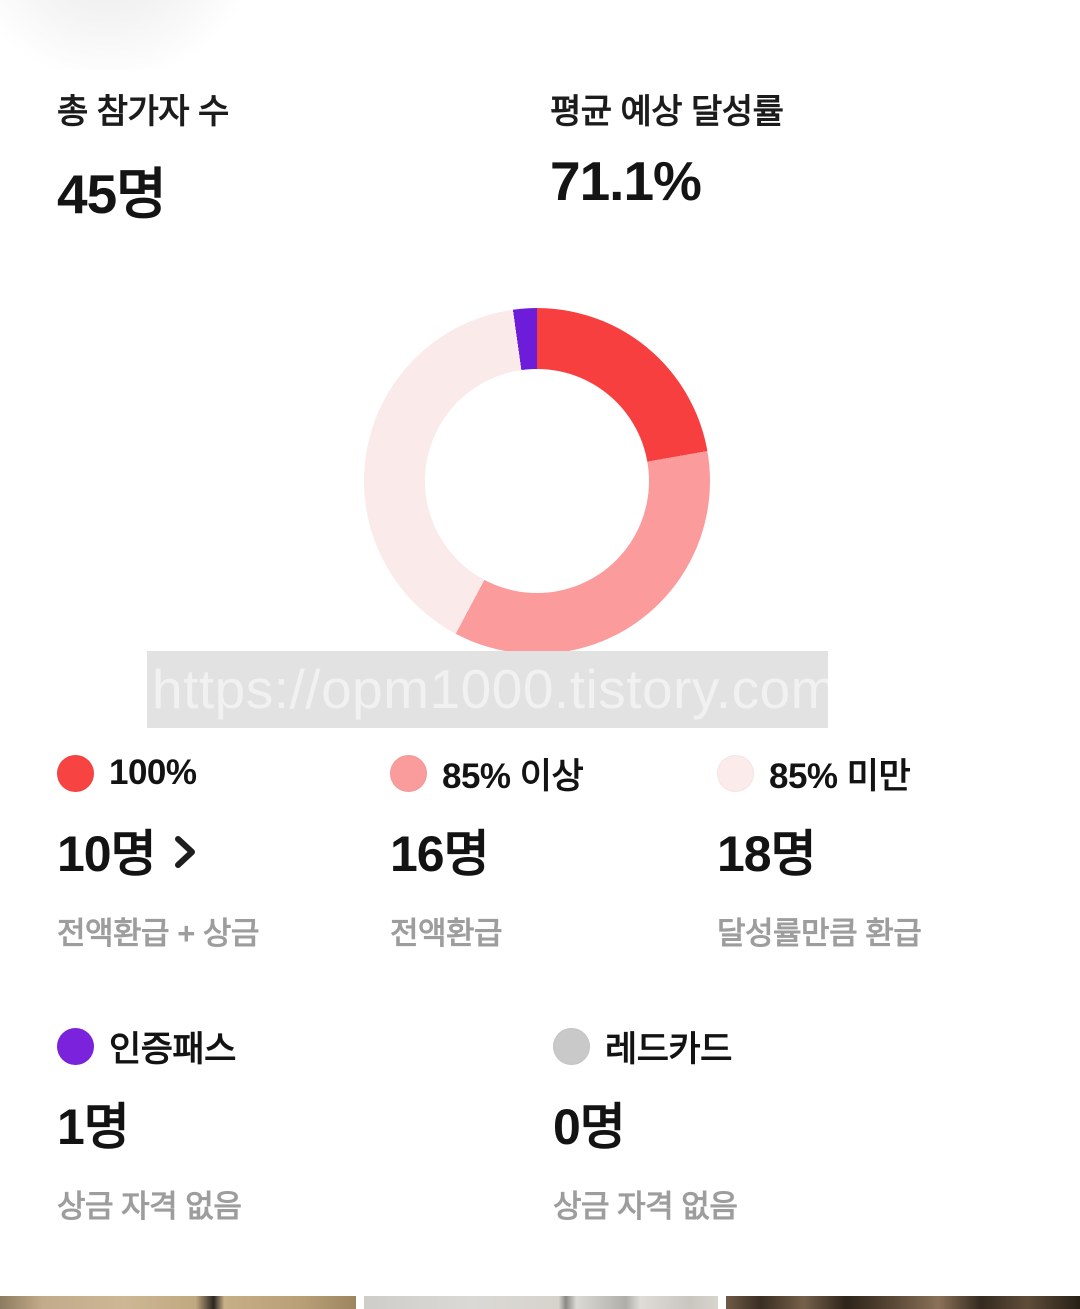 The image size is (1080, 1309). Describe the element at coordinates (160, 35) in the screenshot. I see `corner-shadow-decoration` at that location.